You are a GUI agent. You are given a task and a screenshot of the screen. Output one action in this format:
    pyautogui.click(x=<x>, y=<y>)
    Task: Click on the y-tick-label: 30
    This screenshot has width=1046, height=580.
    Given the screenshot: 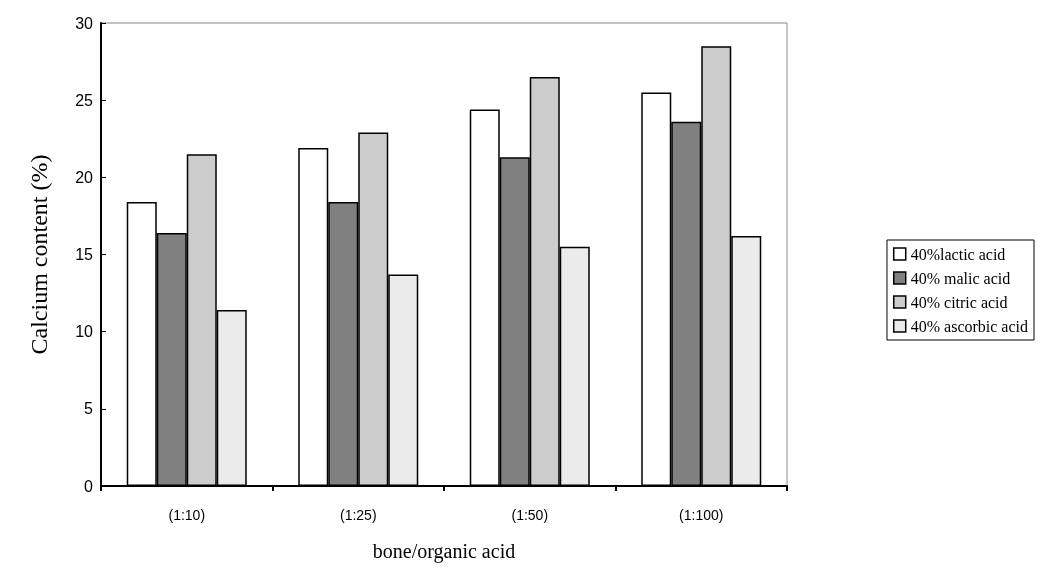 What is the action you would take?
    pyautogui.click(x=84, y=23)
    